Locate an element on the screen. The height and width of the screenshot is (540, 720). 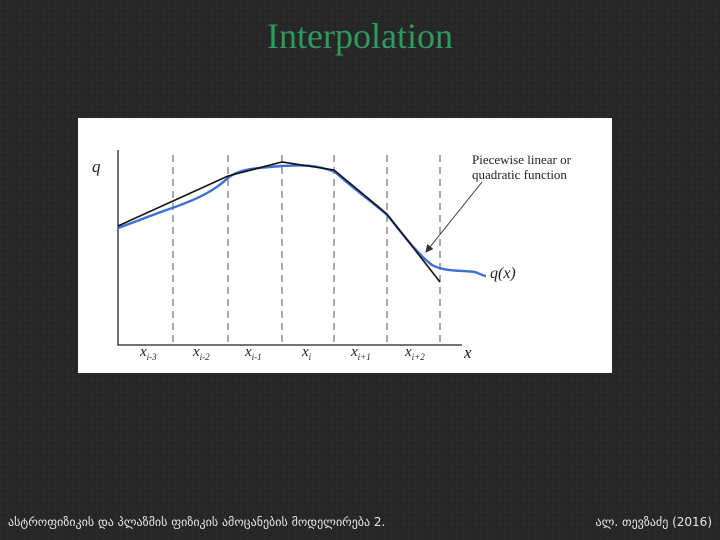
annotation-box: Piecewise linear or quadratic function is located at coordinates (521, 167).